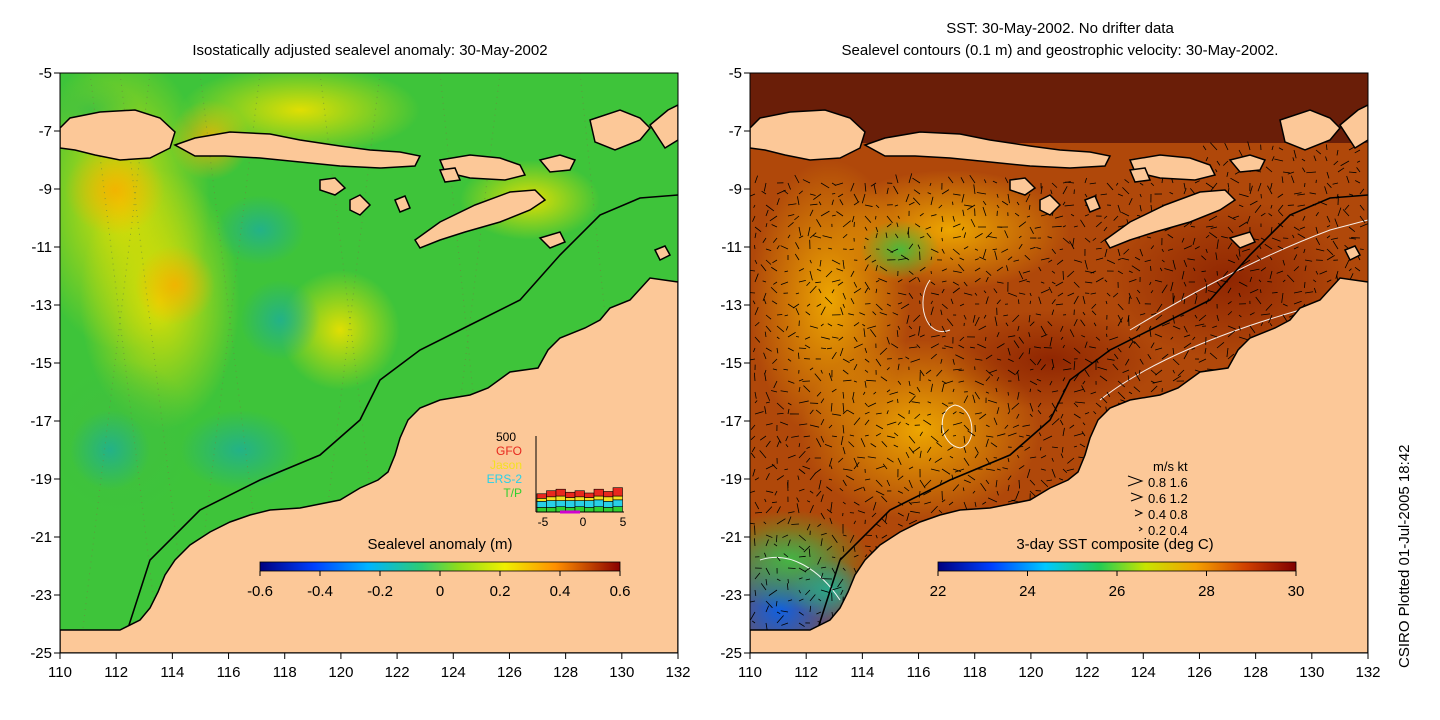  I want to click on left-xtick-126: 126, so click(509, 672).